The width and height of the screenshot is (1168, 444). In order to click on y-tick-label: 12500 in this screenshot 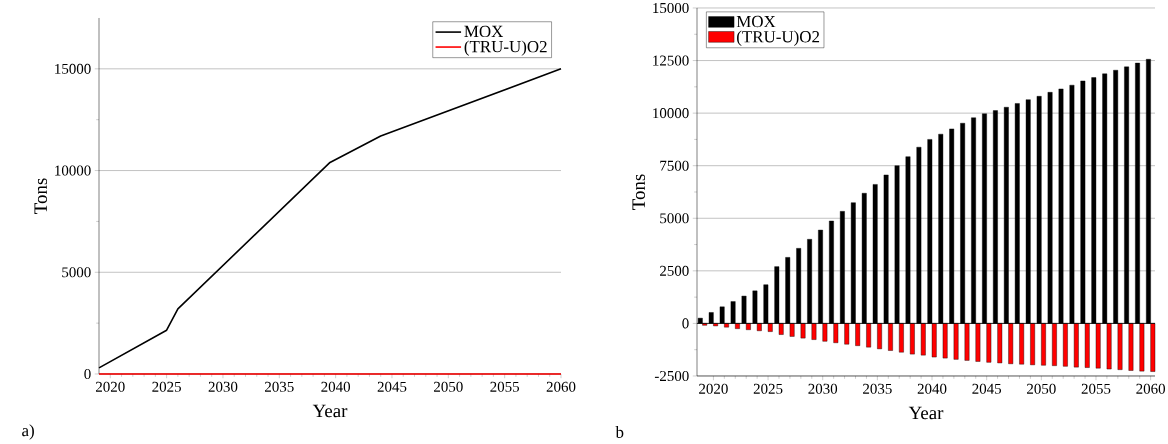, I will do `click(671, 60)`.